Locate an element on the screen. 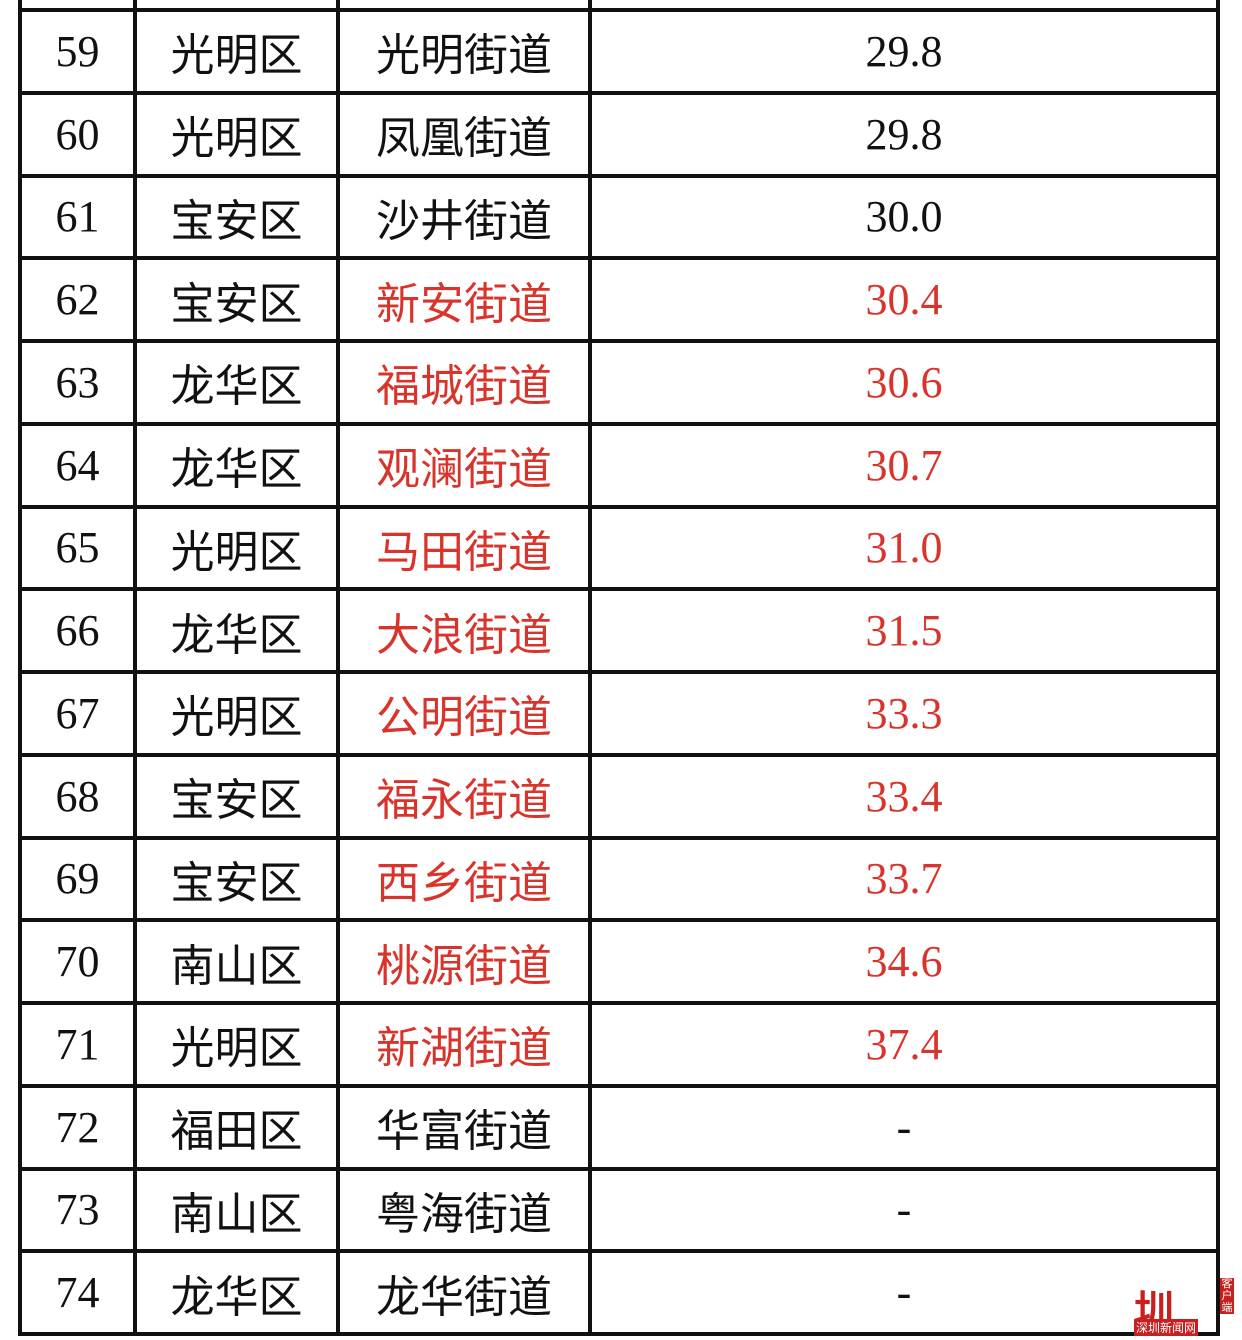 The height and width of the screenshot is (1340, 1242). watermark-name: 深圳新闻网 is located at coordinates (1166, 1327).